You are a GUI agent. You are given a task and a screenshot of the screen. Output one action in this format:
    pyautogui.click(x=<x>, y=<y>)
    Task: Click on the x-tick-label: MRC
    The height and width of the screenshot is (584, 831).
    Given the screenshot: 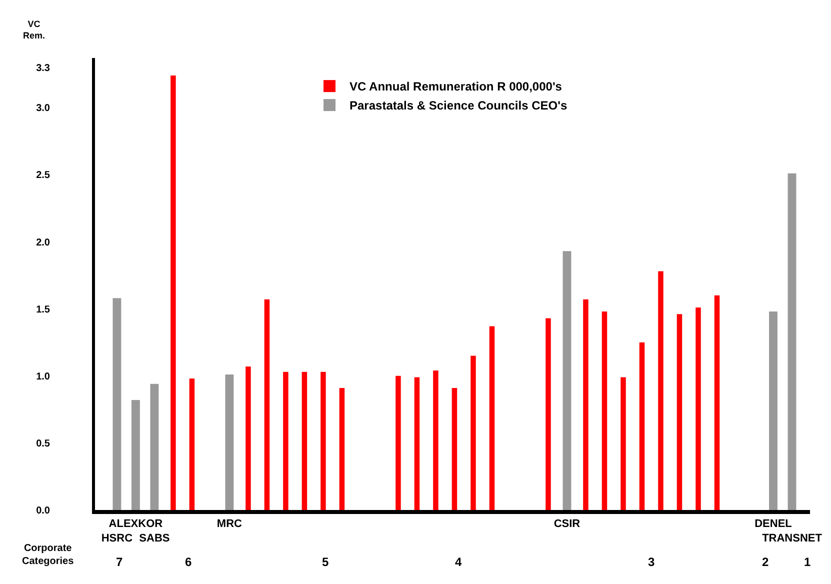 What is the action you would take?
    pyautogui.click(x=229, y=524)
    